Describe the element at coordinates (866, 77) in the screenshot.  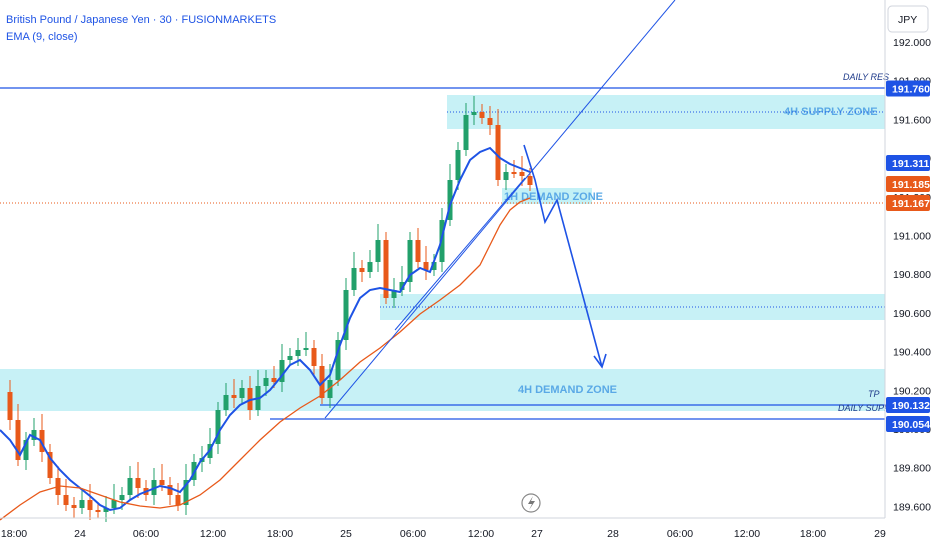
I see `daily-res-label: DAILY RES` at that location.